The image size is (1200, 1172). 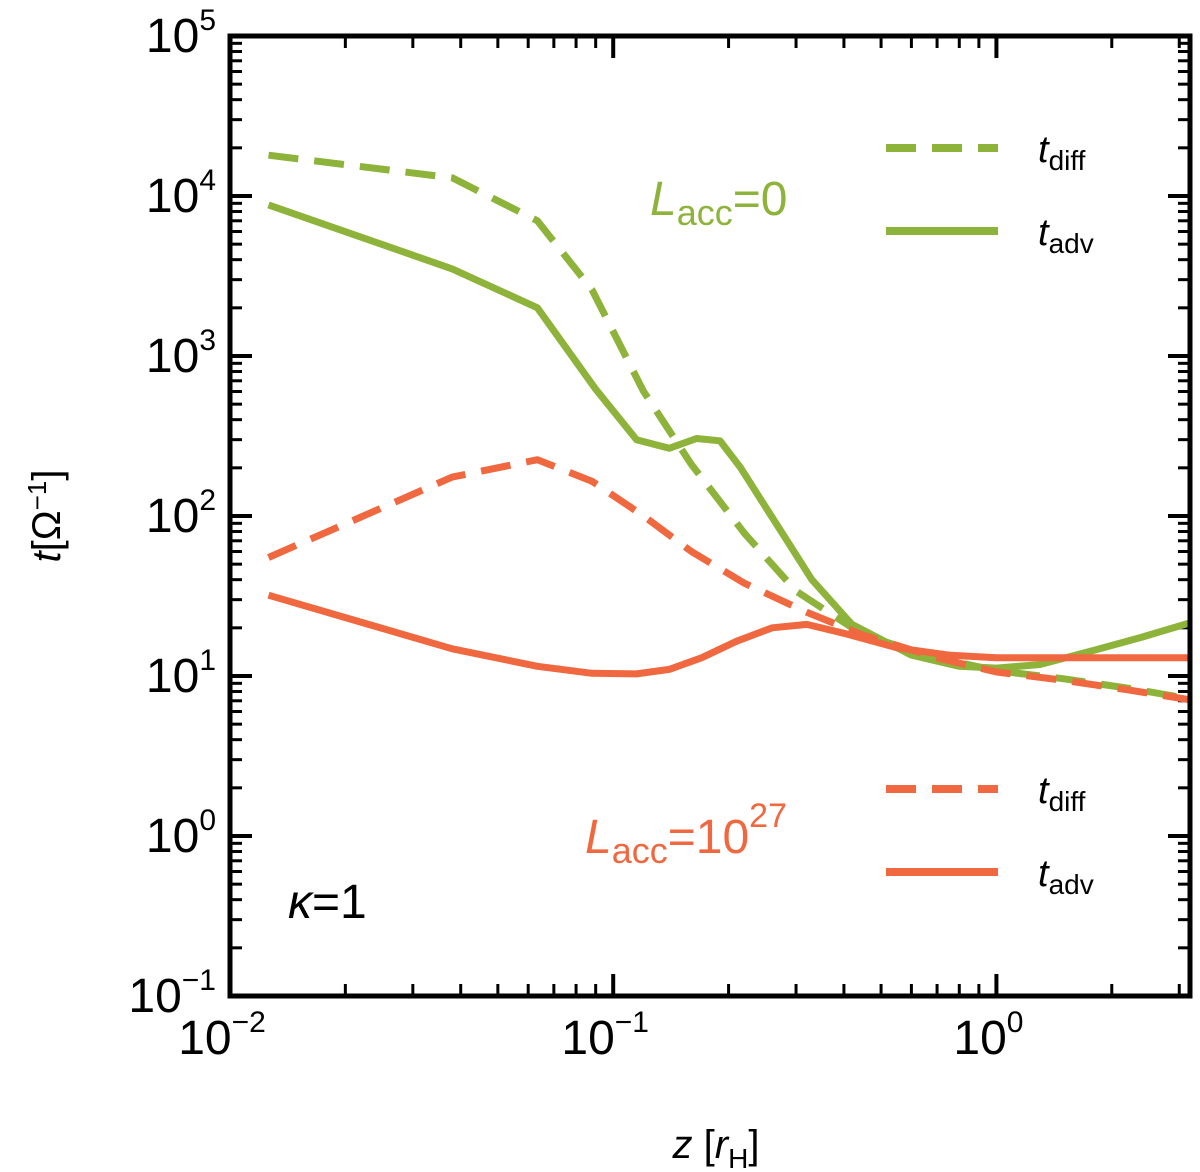 I want to click on legend-label-tdiff-orange: tdiff, so click(x=1062, y=793).